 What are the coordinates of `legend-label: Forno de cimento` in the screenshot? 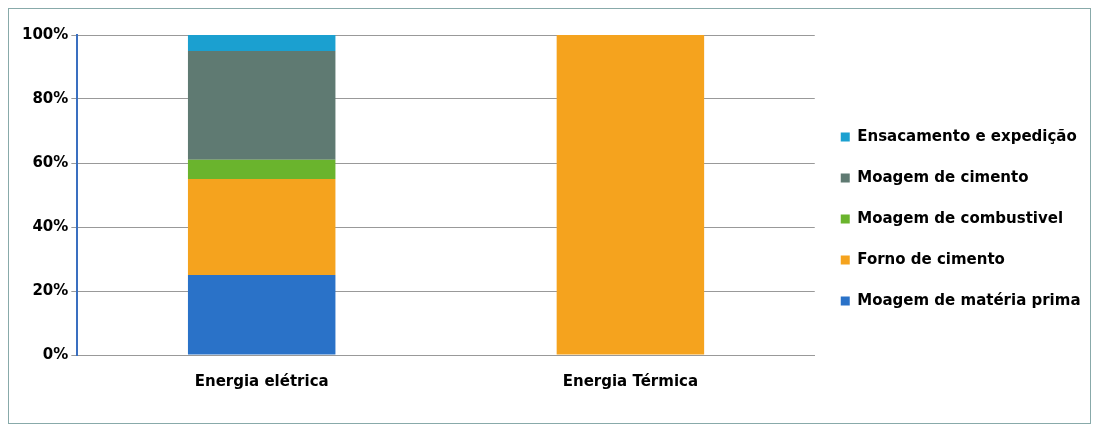 It's located at (931, 258).